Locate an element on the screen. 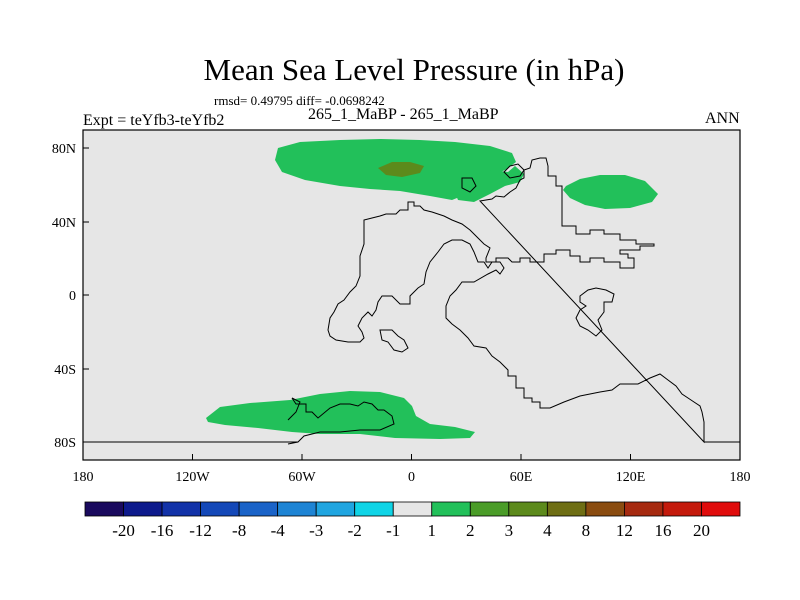 This screenshot has height=600, width=800. anomaly-region-southern-ocean is located at coordinates (340, 415).